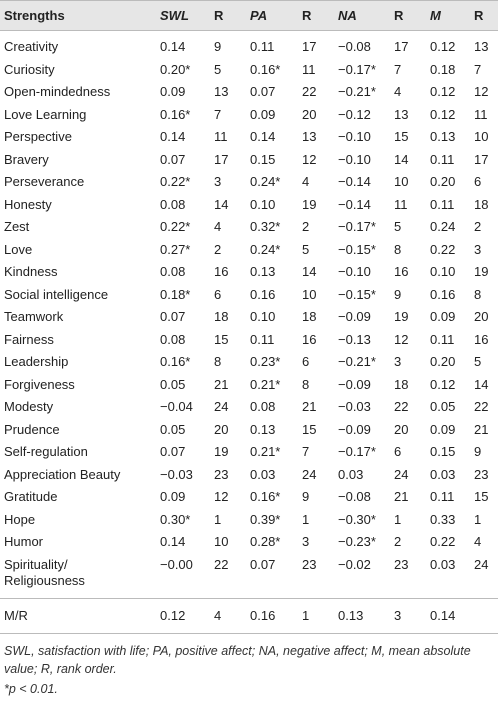  Describe the element at coordinates (45, 114) in the screenshot. I see `cell: Love Learning` at that location.